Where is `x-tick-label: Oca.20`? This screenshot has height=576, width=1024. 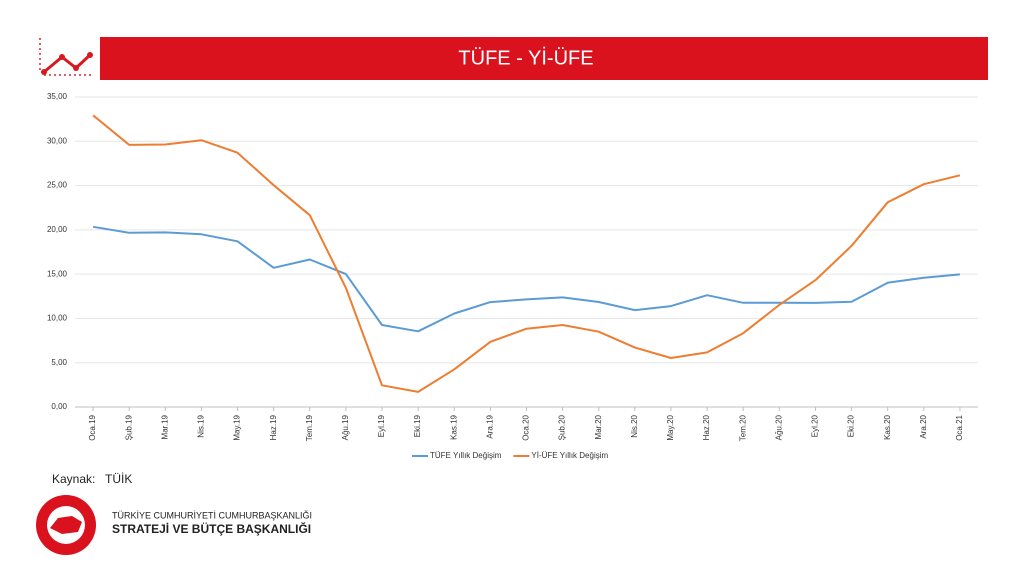
x-tick-label: Oca.20 is located at coordinates (526, 427).